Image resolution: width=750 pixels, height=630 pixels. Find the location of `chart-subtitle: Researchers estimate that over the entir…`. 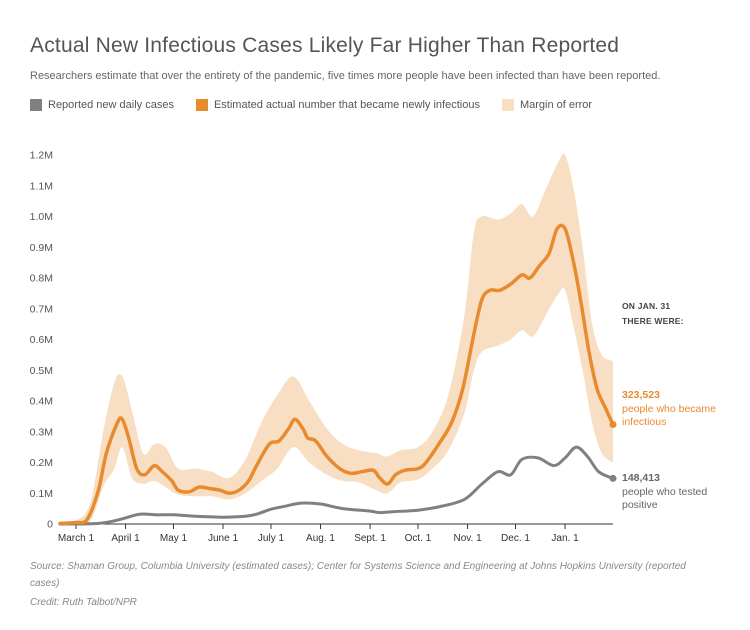

chart-subtitle: Researchers estimate that over the entir… is located at coordinates (345, 76).